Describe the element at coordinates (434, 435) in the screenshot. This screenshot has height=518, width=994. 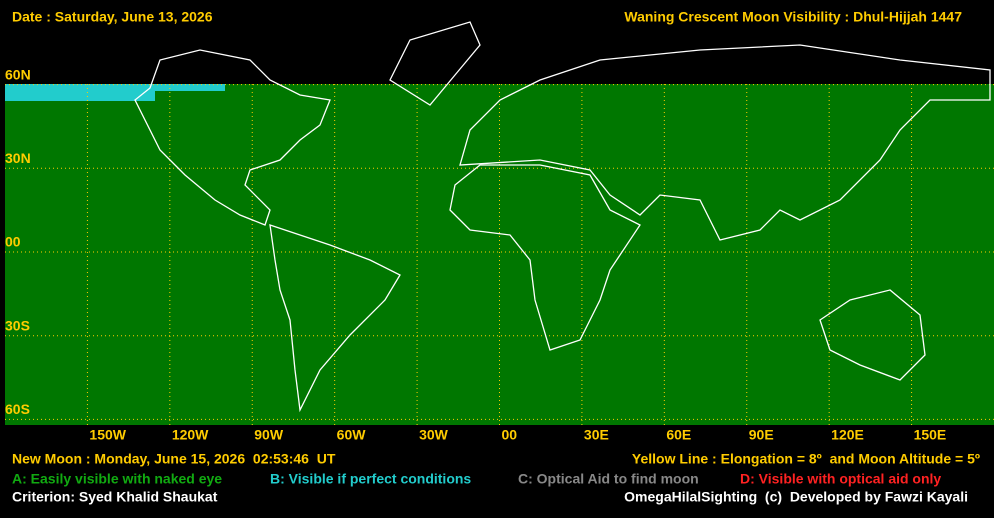
I see `lon-label: 30W` at that location.